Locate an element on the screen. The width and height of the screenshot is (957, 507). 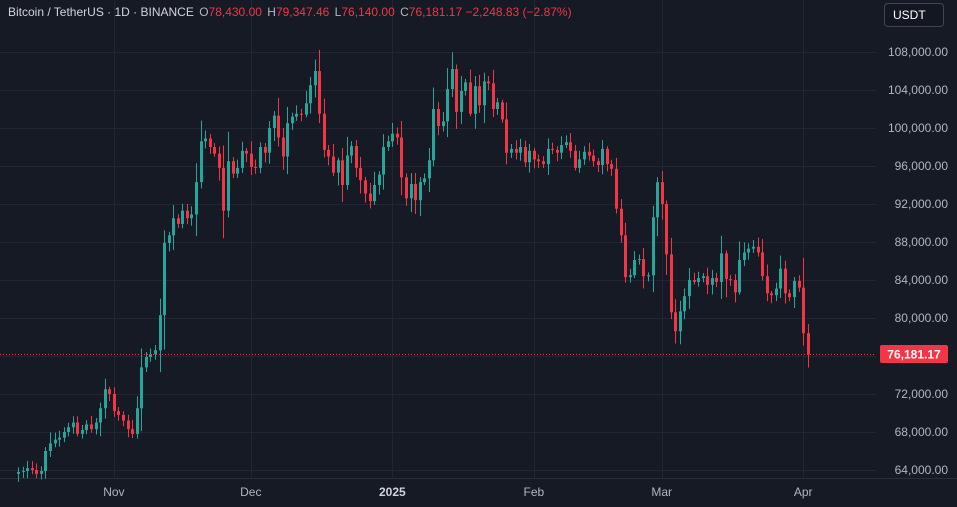
x-tick-label: Dec is located at coordinates (250, 492).